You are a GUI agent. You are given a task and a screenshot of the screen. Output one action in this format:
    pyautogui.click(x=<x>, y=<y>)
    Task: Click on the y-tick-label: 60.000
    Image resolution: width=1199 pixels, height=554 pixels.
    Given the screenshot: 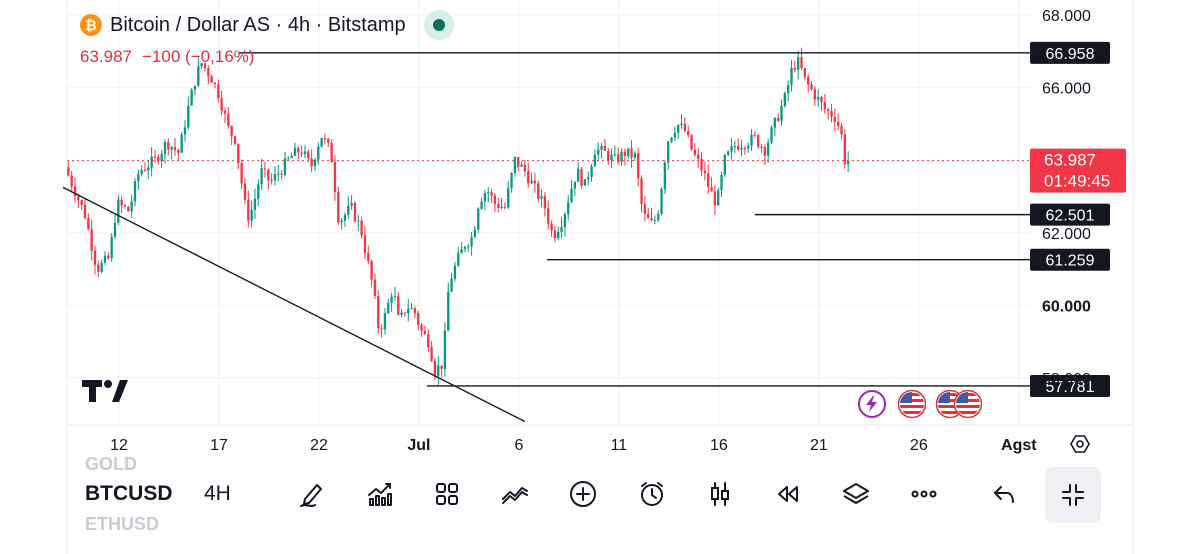 What is the action you would take?
    pyautogui.click(x=1066, y=306)
    